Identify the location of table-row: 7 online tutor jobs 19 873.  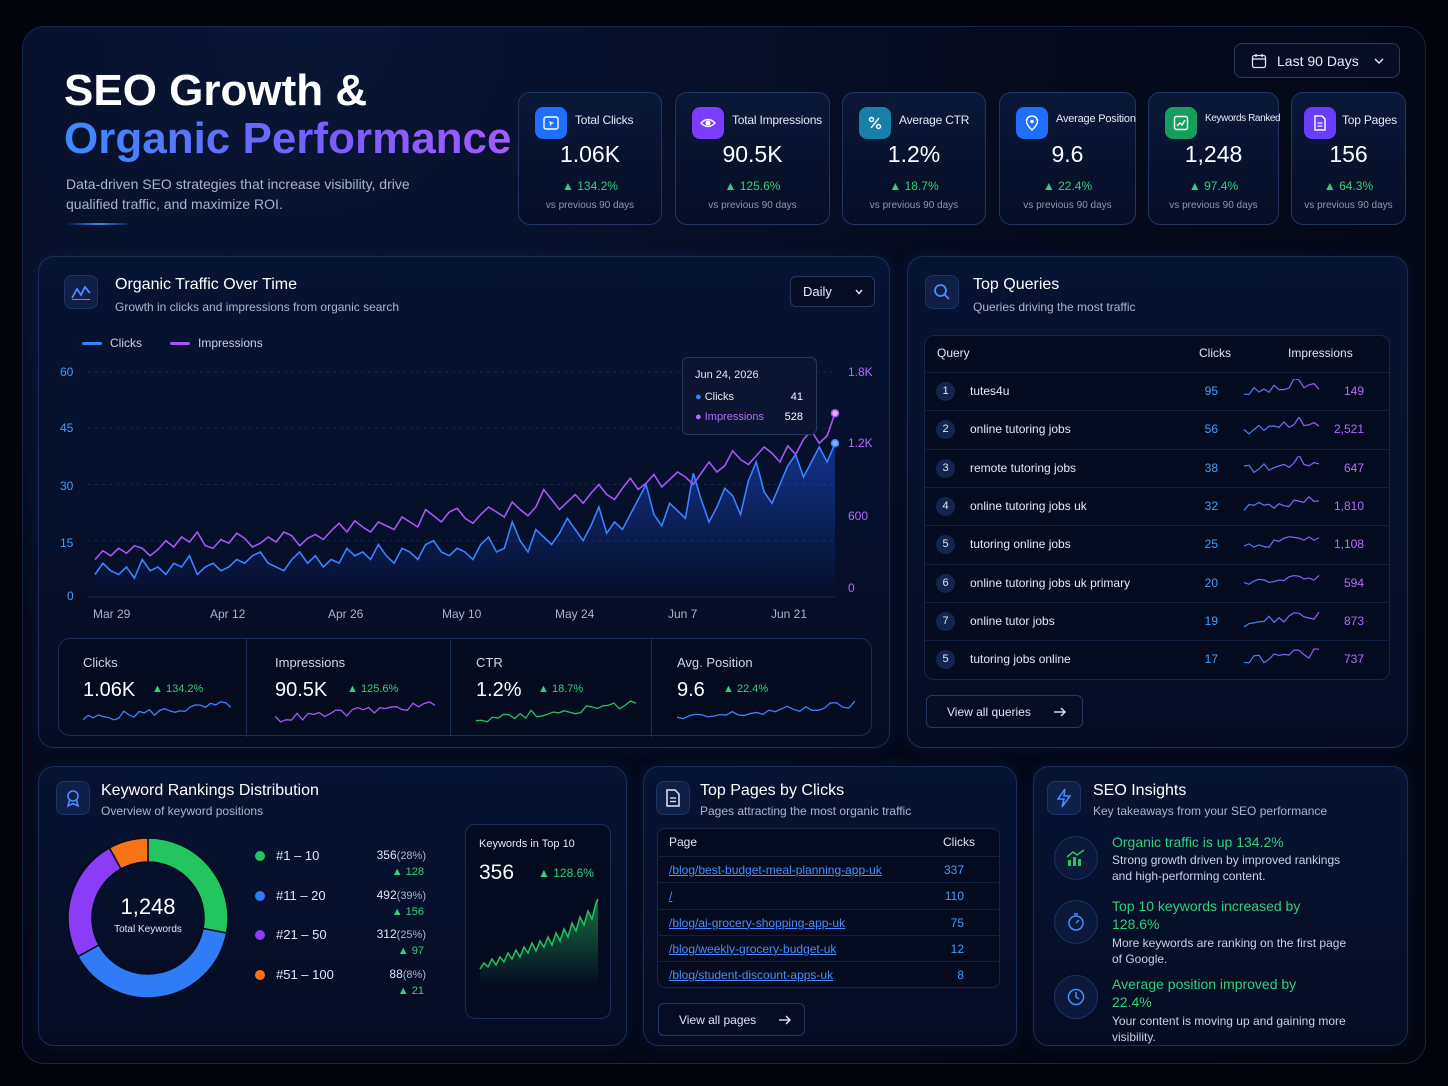
(1157, 620).